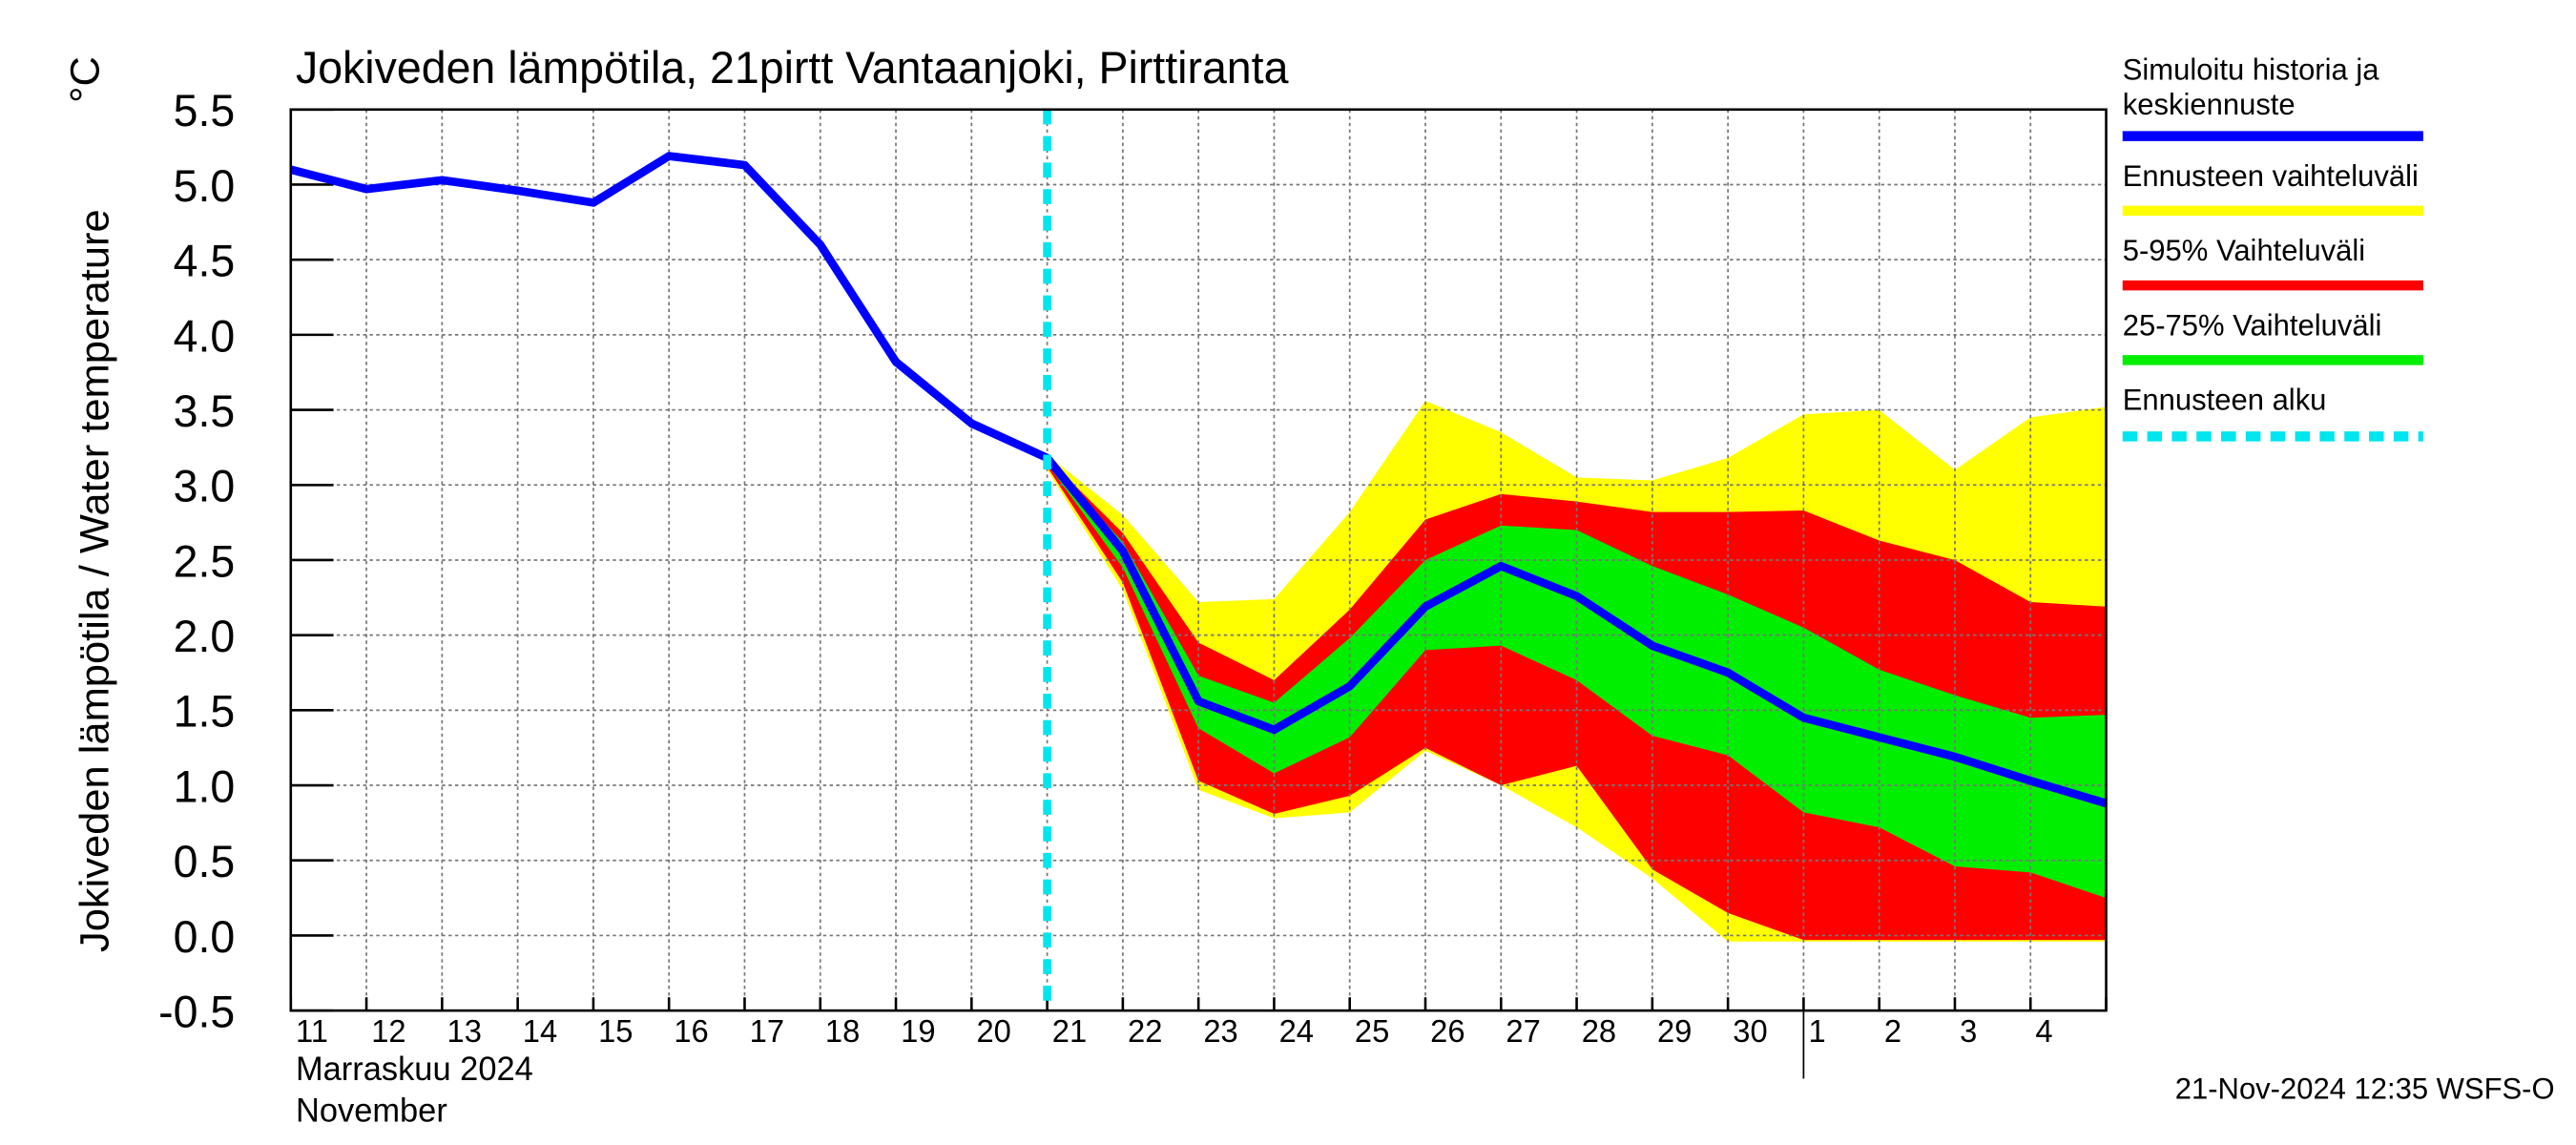 The width and height of the screenshot is (2576, 1145). I want to click on legend-label: Simuloitu historia ja keskiennuste, so click(2250, 86).